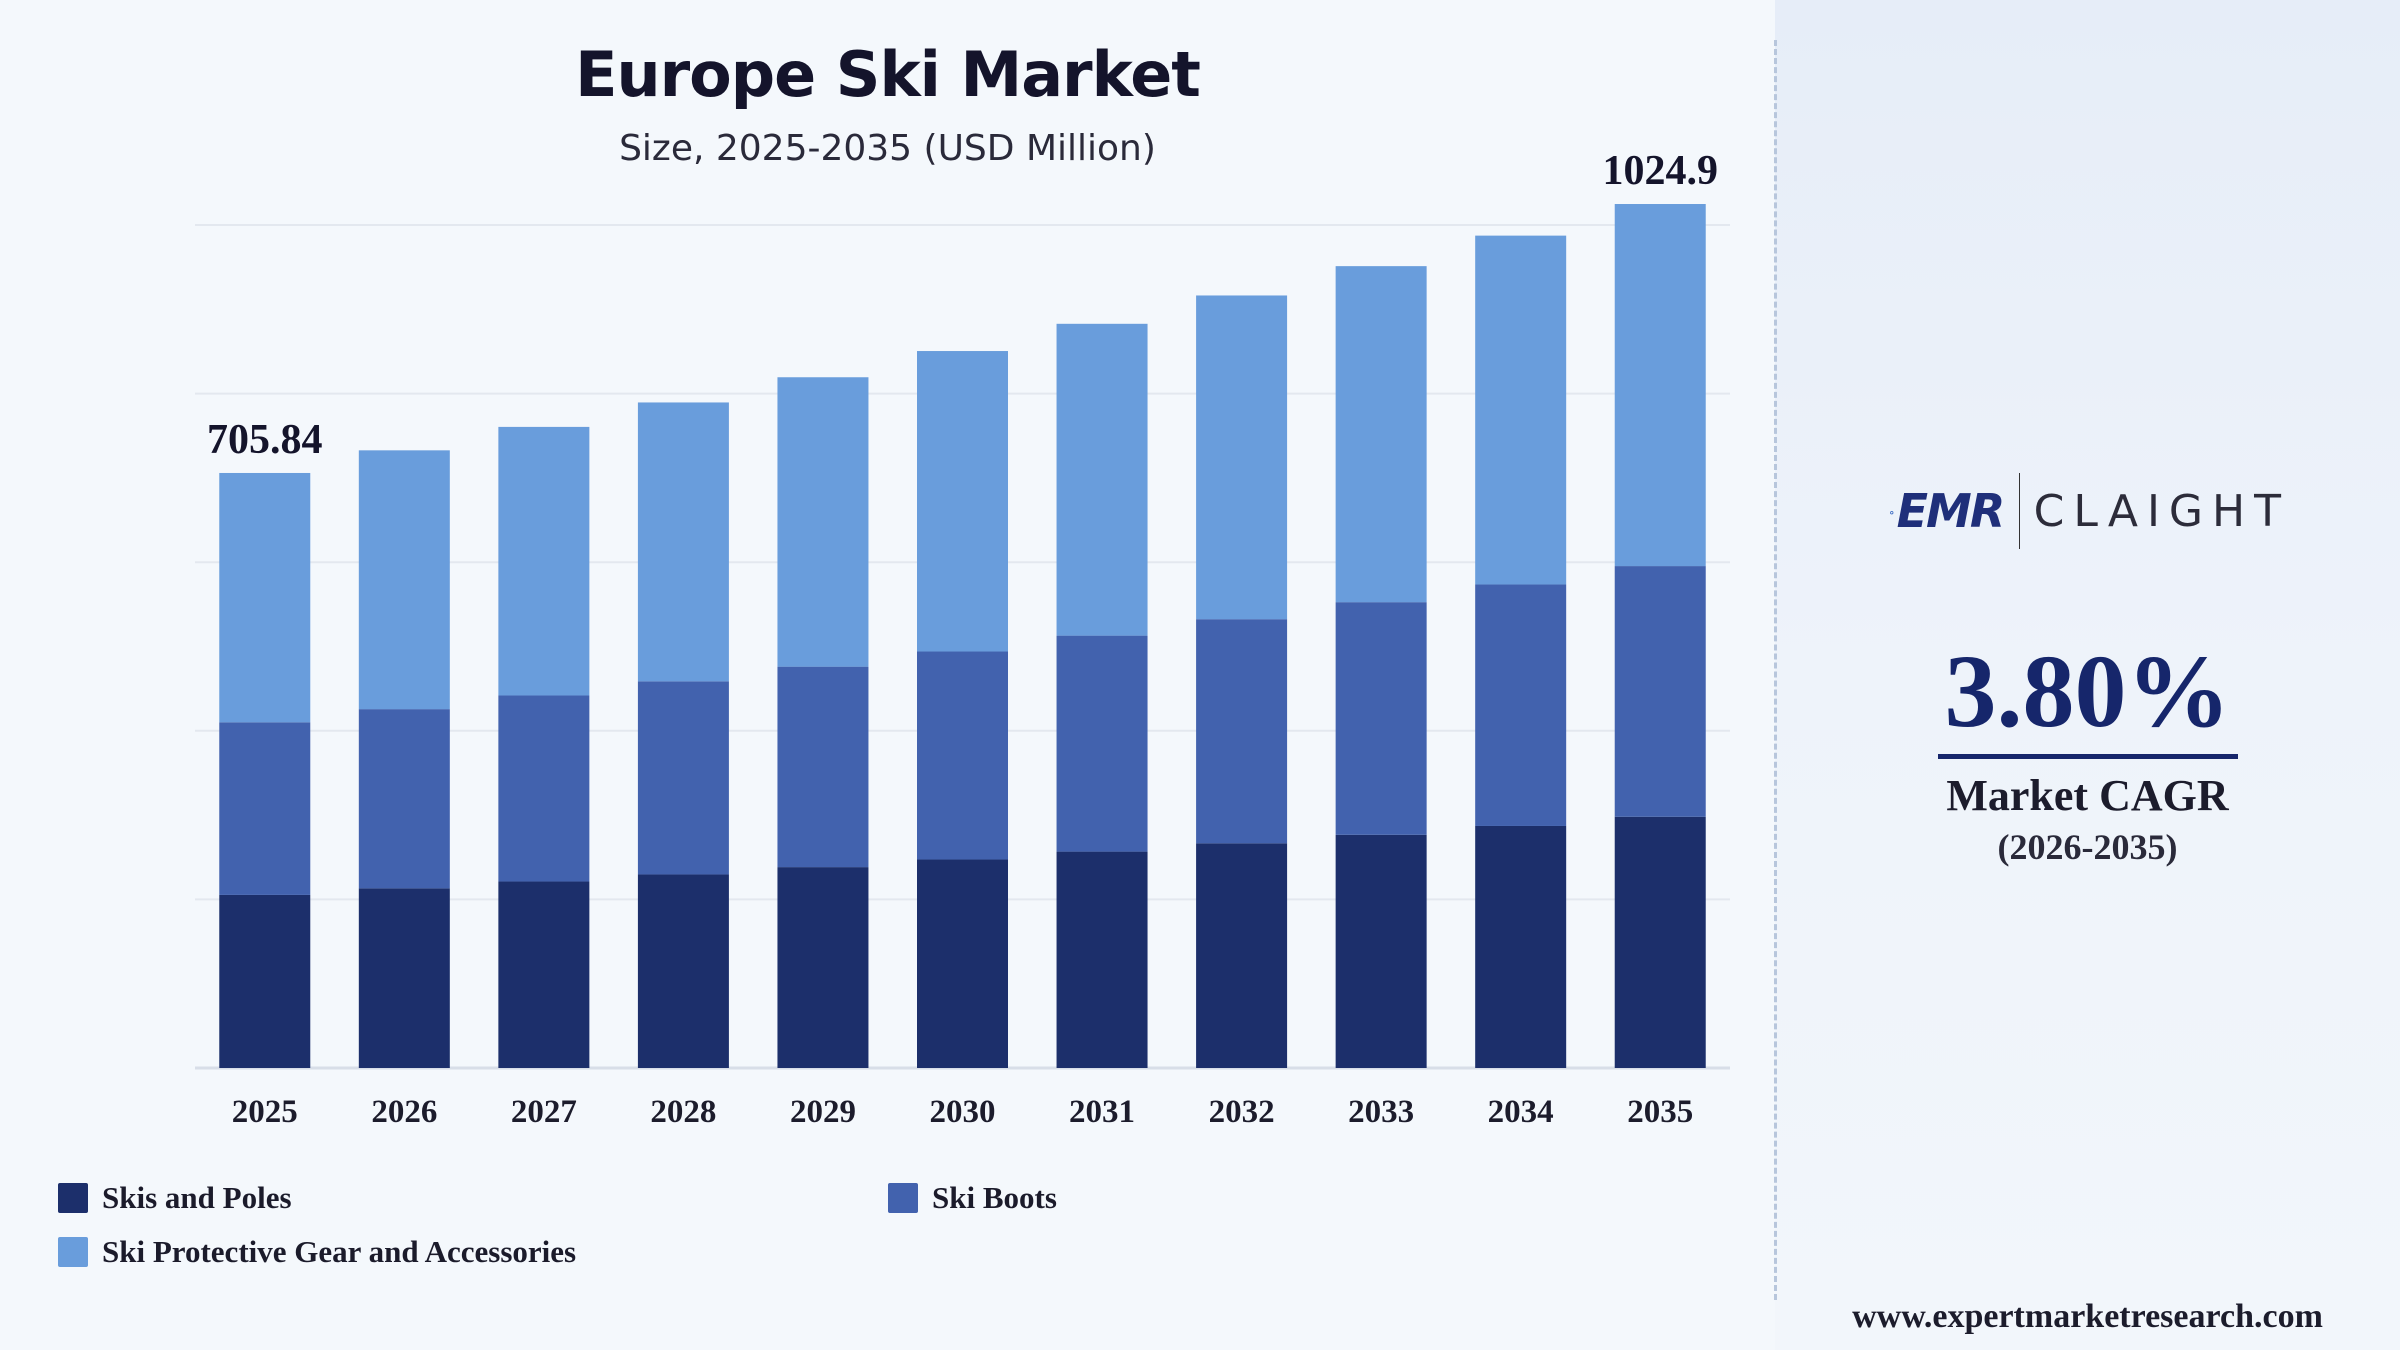 The image size is (2400, 1350). Describe the element at coordinates (2087, 795) in the screenshot. I see `cagr-label: Market CAGR` at that location.